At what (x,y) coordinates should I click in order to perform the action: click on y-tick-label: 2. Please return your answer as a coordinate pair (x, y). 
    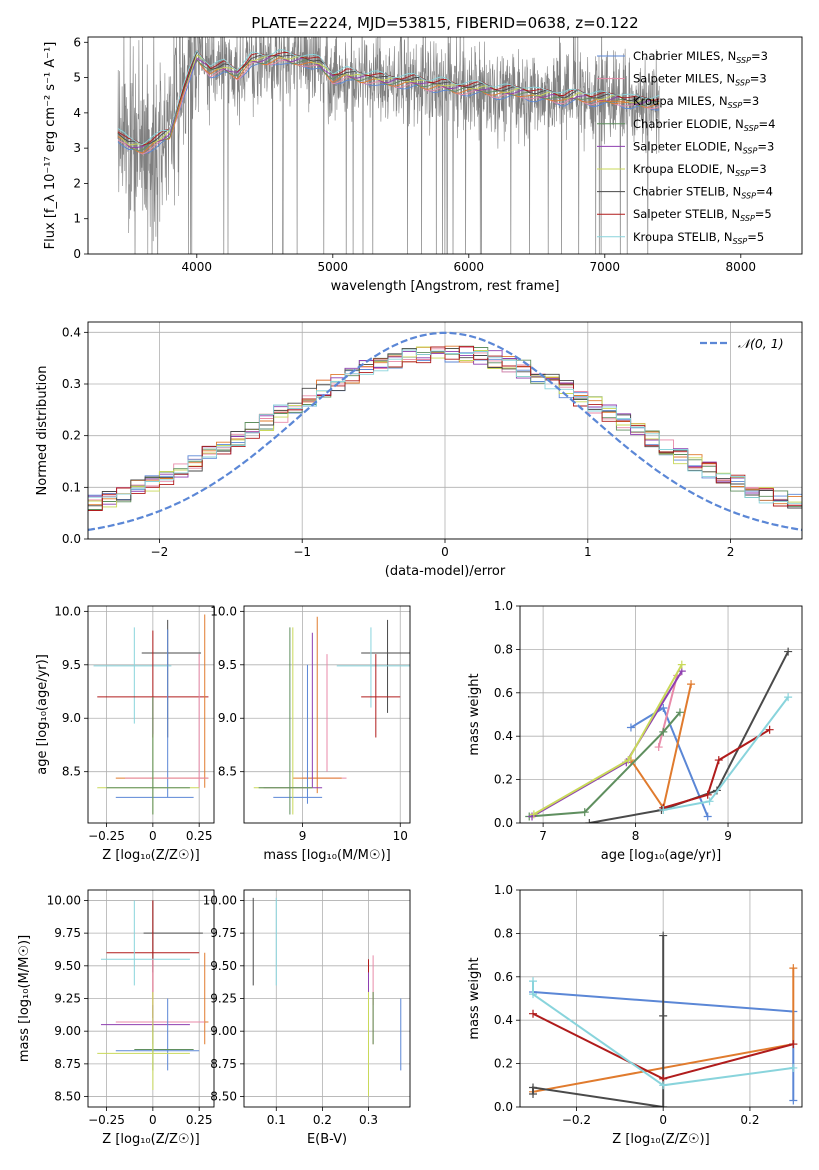
    Looking at the image, I should click on (77, 183).